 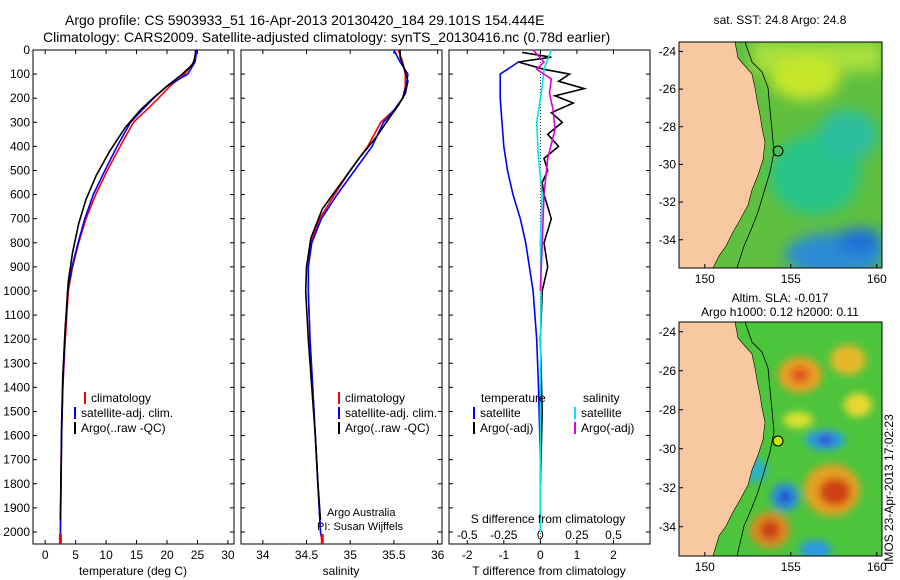 What do you see at coordinates (17, 315) in the screenshot?
I see `y-tick-label: 1100` at bounding box center [17, 315].